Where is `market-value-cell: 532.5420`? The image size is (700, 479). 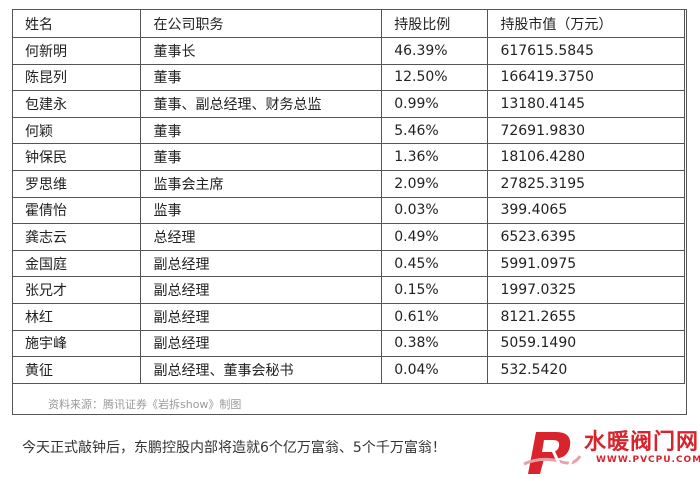 market-value-cell: 532.5420 is located at coordinates (586, 370).